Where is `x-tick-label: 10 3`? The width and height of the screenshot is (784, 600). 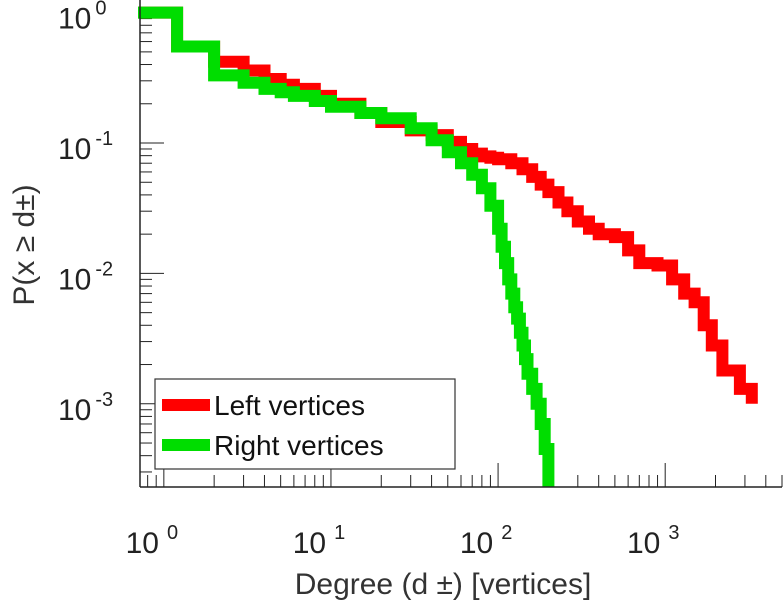
x-tick-label: 10 3 is located at coordinates (653, 541).